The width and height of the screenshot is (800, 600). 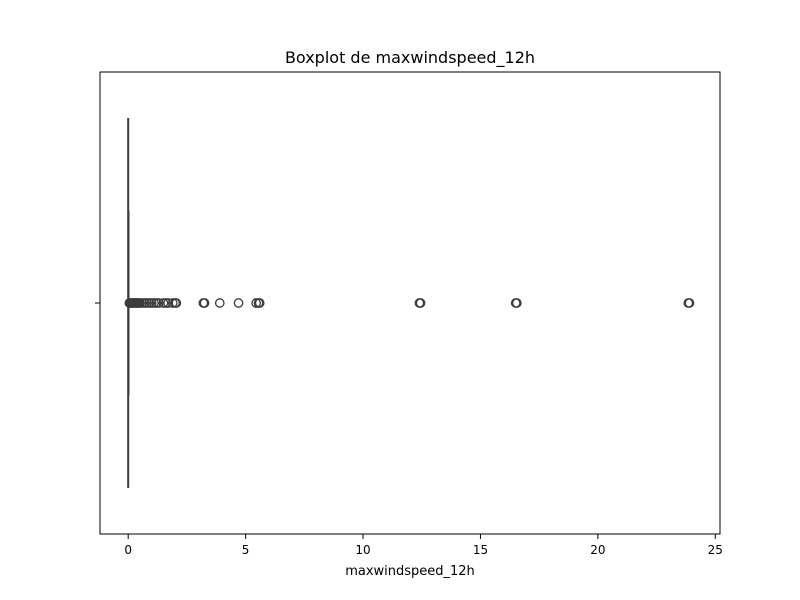 What do you see at coordinates (410, 58) in the screenshot?
I see `chart-title: Boxplot de maxwindspeed_12h` at bounding box center [410, 58].